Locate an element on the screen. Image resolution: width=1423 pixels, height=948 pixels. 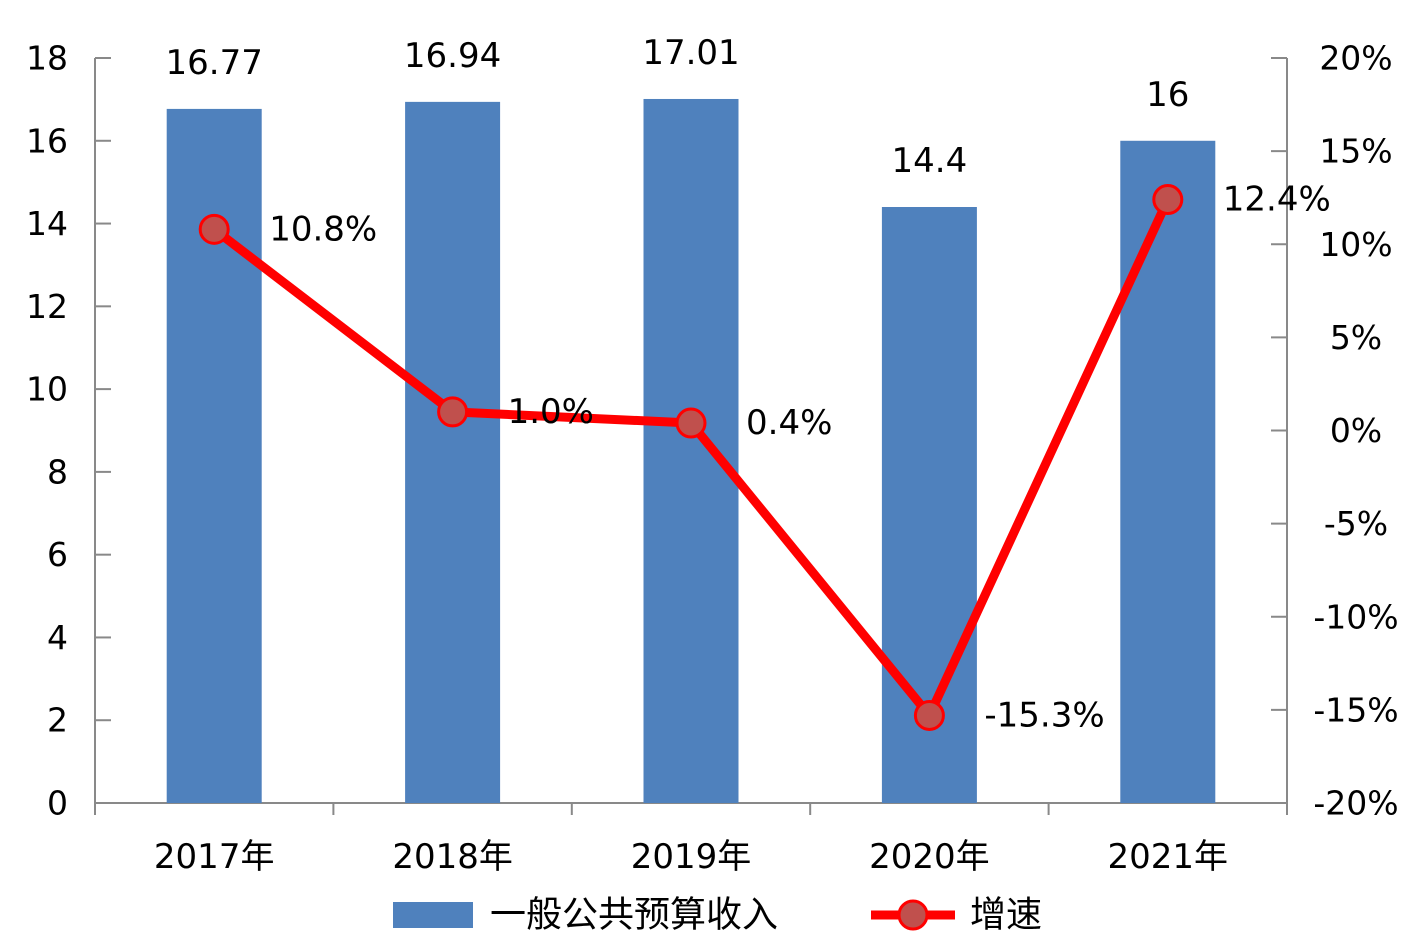
bar-value-label: 16 is located at coordinates (1167, 95).